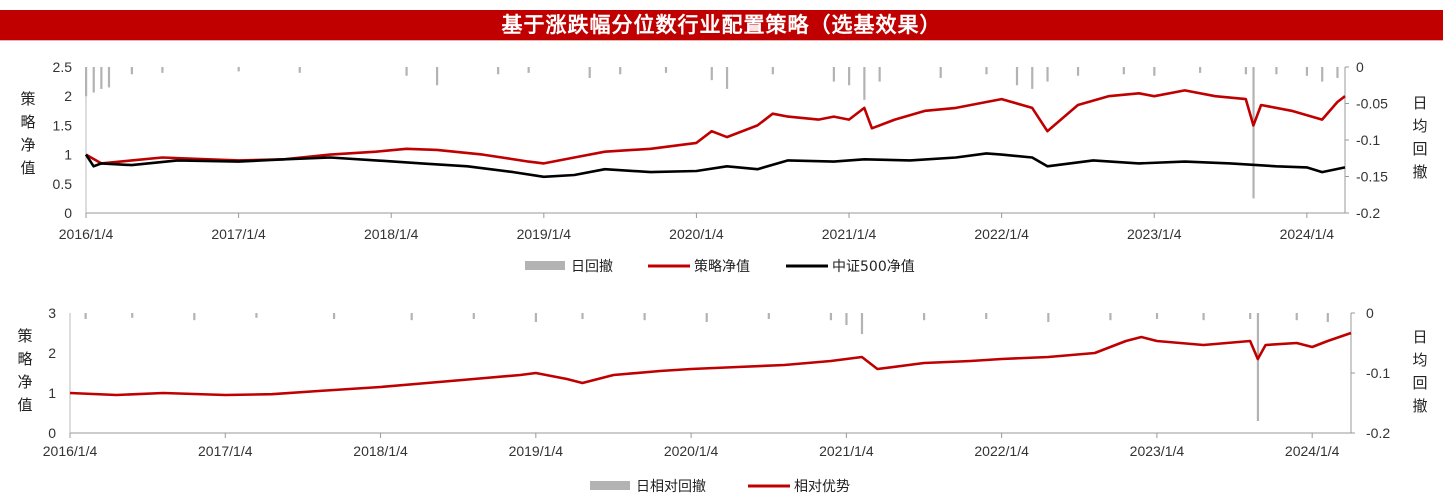 The height and width of the screenshot is (504, 1443). Describe the element at coordinates (721, 25) in the screenshot. I see `chart-title-banner: 基于涨跌幅分位数行业配置策略（选基效果）` at that location.